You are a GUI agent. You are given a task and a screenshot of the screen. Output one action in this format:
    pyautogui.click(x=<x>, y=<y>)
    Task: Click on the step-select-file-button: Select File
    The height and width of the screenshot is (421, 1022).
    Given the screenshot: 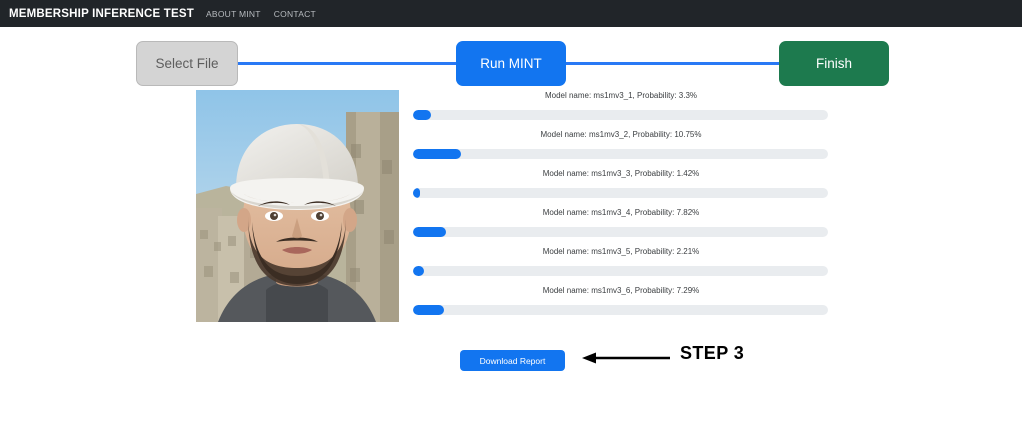 What is the action you would take?
    pyautogui.click(x=187, y=63)
    